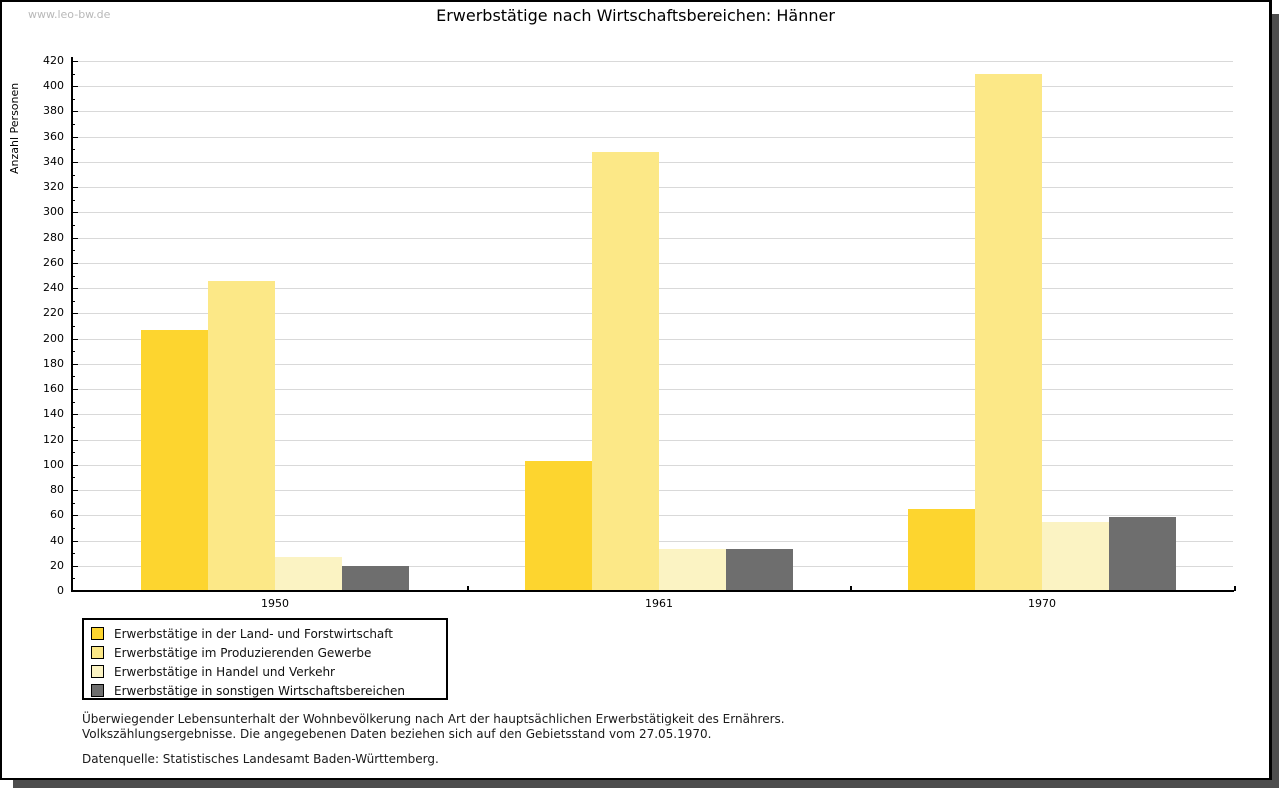  Describe the element at coordinates (53, 262) in the screenshot. I see `y-axis-tick-label: 260` at that location.